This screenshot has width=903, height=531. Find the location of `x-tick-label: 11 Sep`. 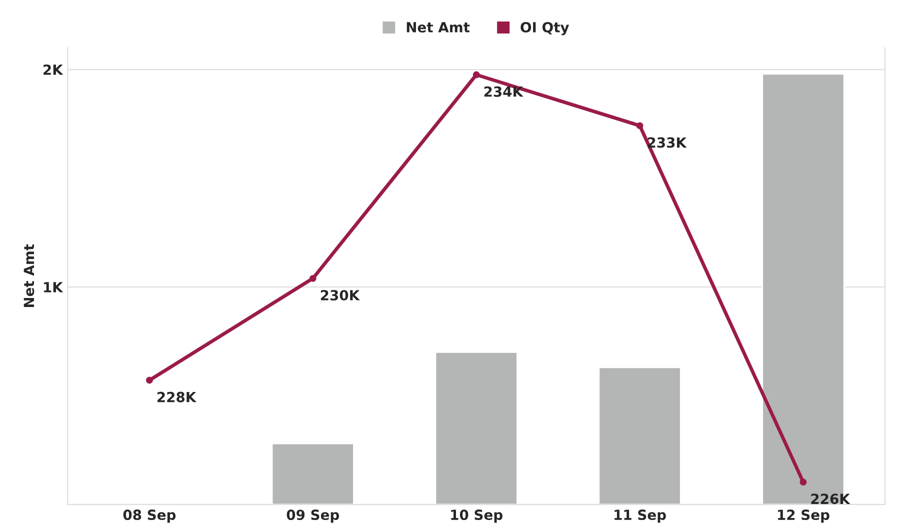

x-tick-label: 11 Sep is located at coordinates (640, 516).